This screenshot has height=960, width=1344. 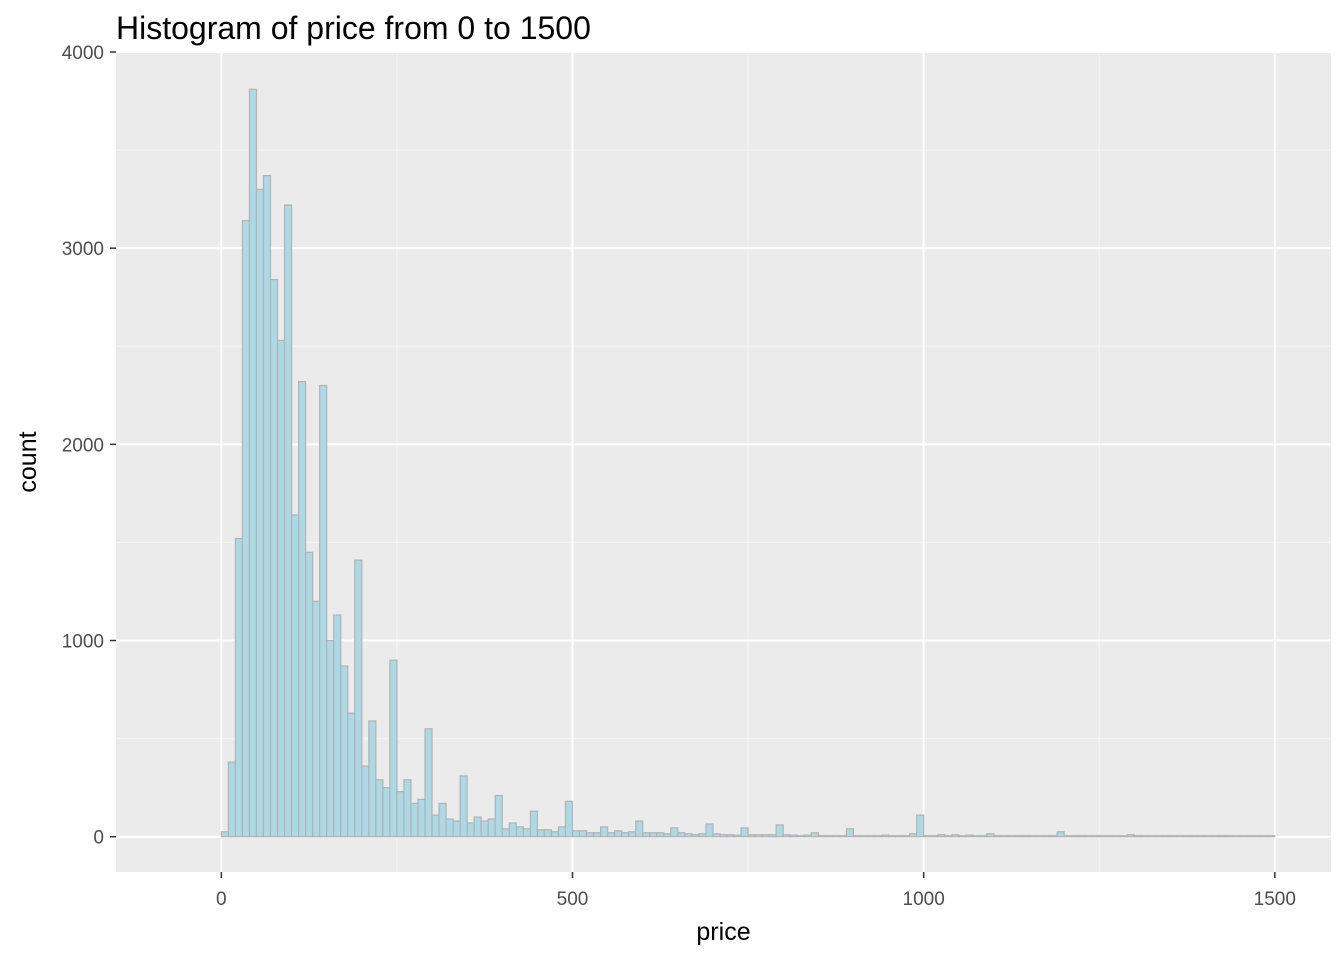 What do you see at coordinates (83, 446) in the screenshot?
I see `y-axis-tick-labels: 0 1000 2000 3000 4000` at bounding box center [83, 446].